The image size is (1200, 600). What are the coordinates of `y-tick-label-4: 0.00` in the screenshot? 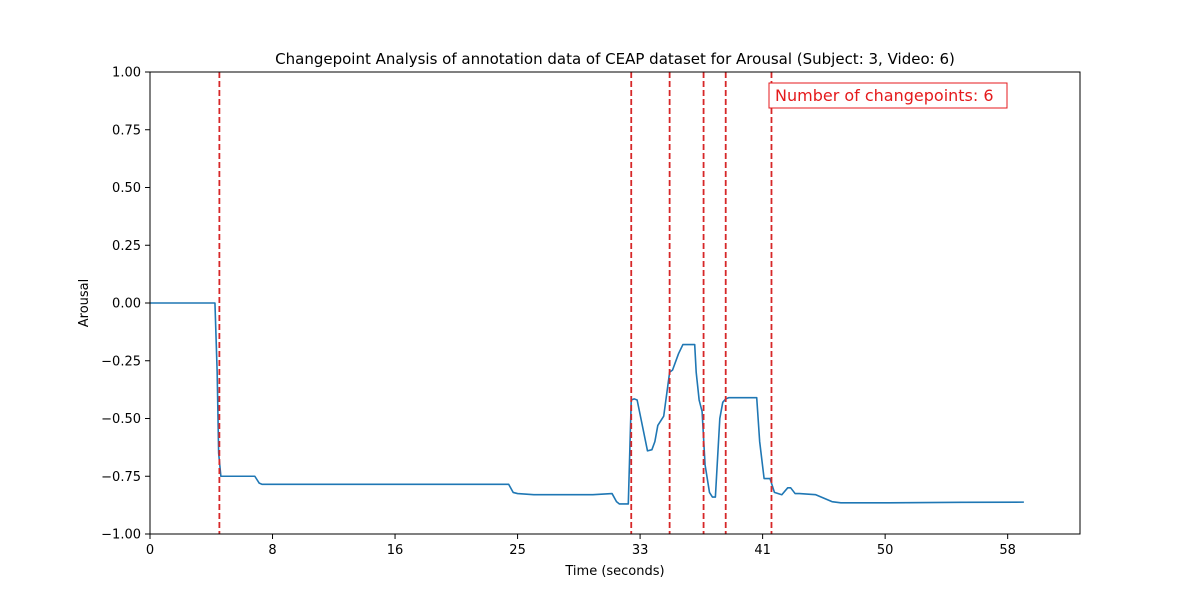 It's located at (126, 304).